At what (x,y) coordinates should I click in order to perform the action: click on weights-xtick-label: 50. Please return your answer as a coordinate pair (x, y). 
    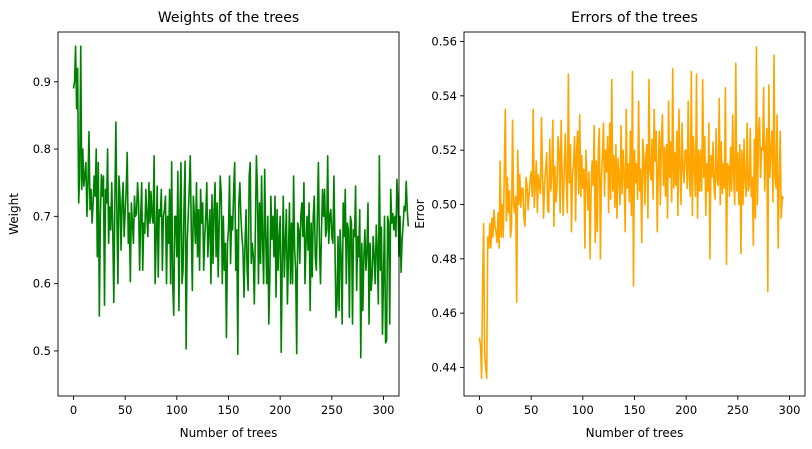
    Looking at the image, I should click on (125, 410).